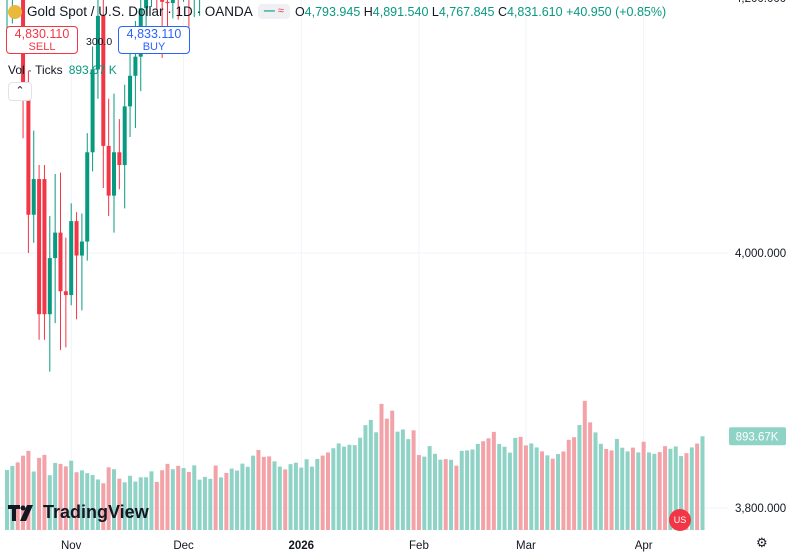 The height and width of the screenshot is (555, 799). I want to click on dash-icon: —, so click(269, 11).